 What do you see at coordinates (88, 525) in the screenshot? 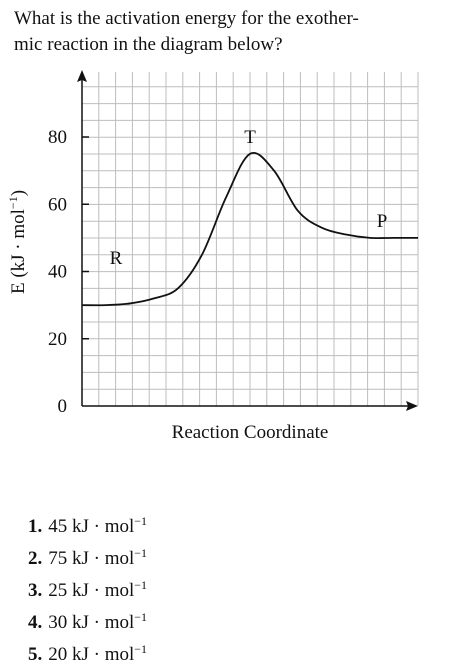
I see `answer-option: 1. 45 kJ · mol−1` at bounding box center [88, 525].